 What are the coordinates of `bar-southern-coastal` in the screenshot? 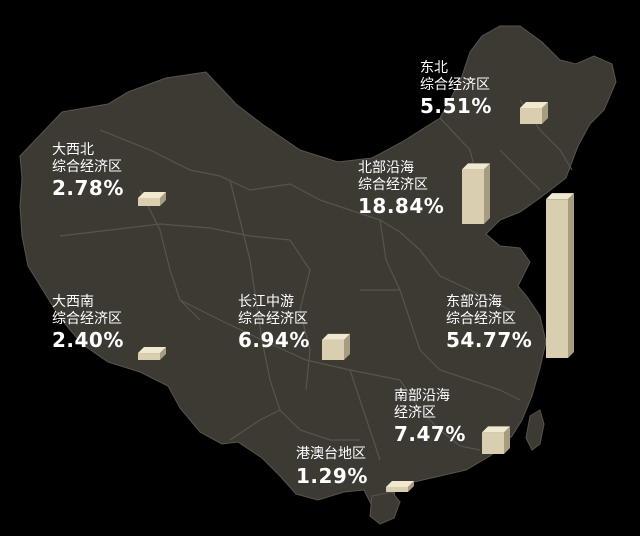 It's located at (496, 440).